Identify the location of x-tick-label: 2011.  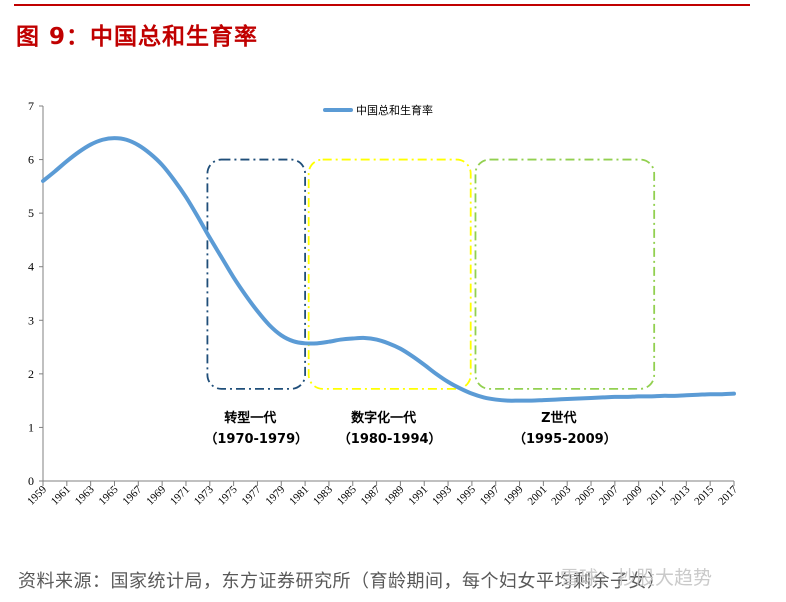
(657, 496).